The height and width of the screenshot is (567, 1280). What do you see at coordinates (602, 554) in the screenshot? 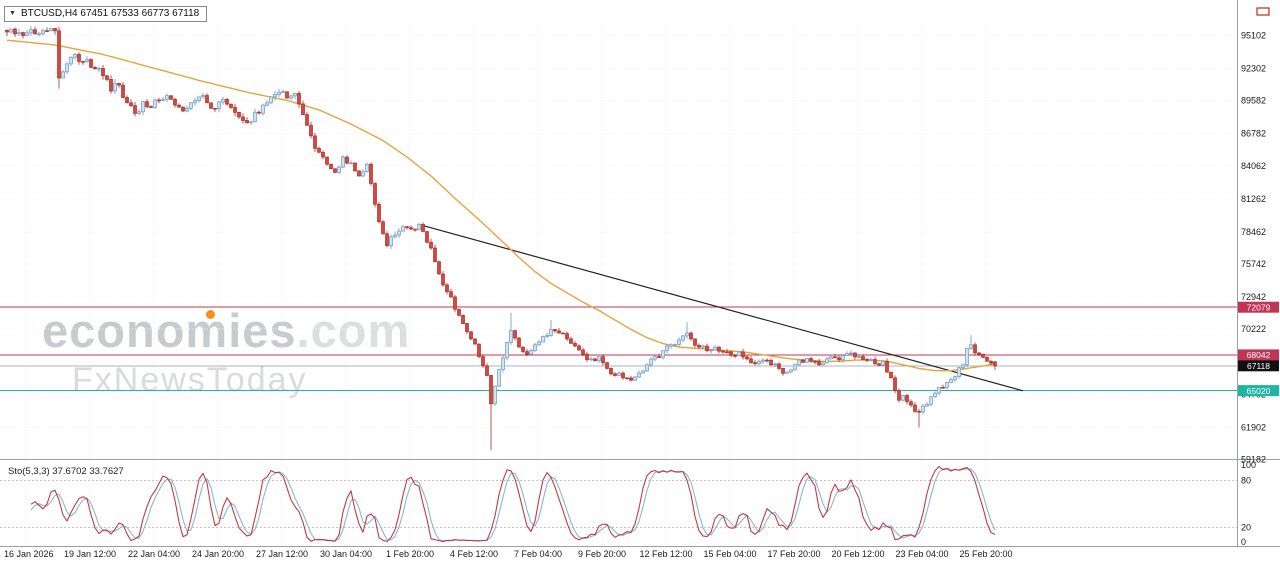
I see `time-axis-label: 9 Feb 20:00` at bounding box center [602, 554].